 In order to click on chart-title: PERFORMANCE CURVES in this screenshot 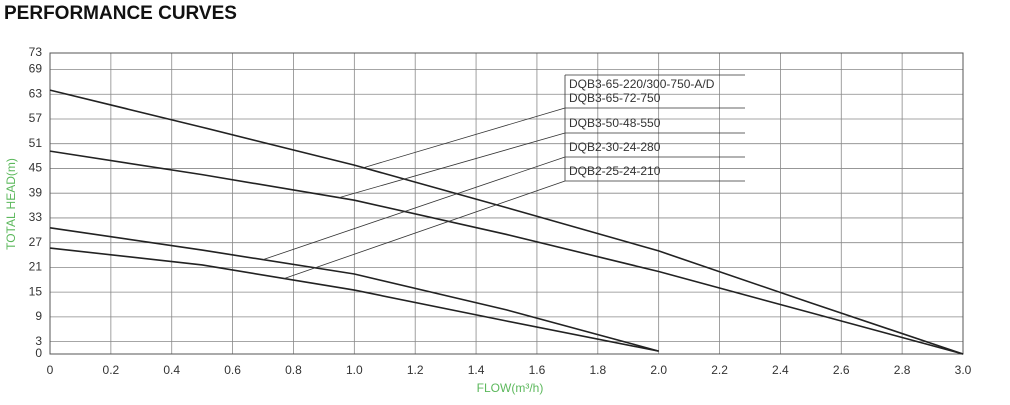, I will do `click(120, 13)`.